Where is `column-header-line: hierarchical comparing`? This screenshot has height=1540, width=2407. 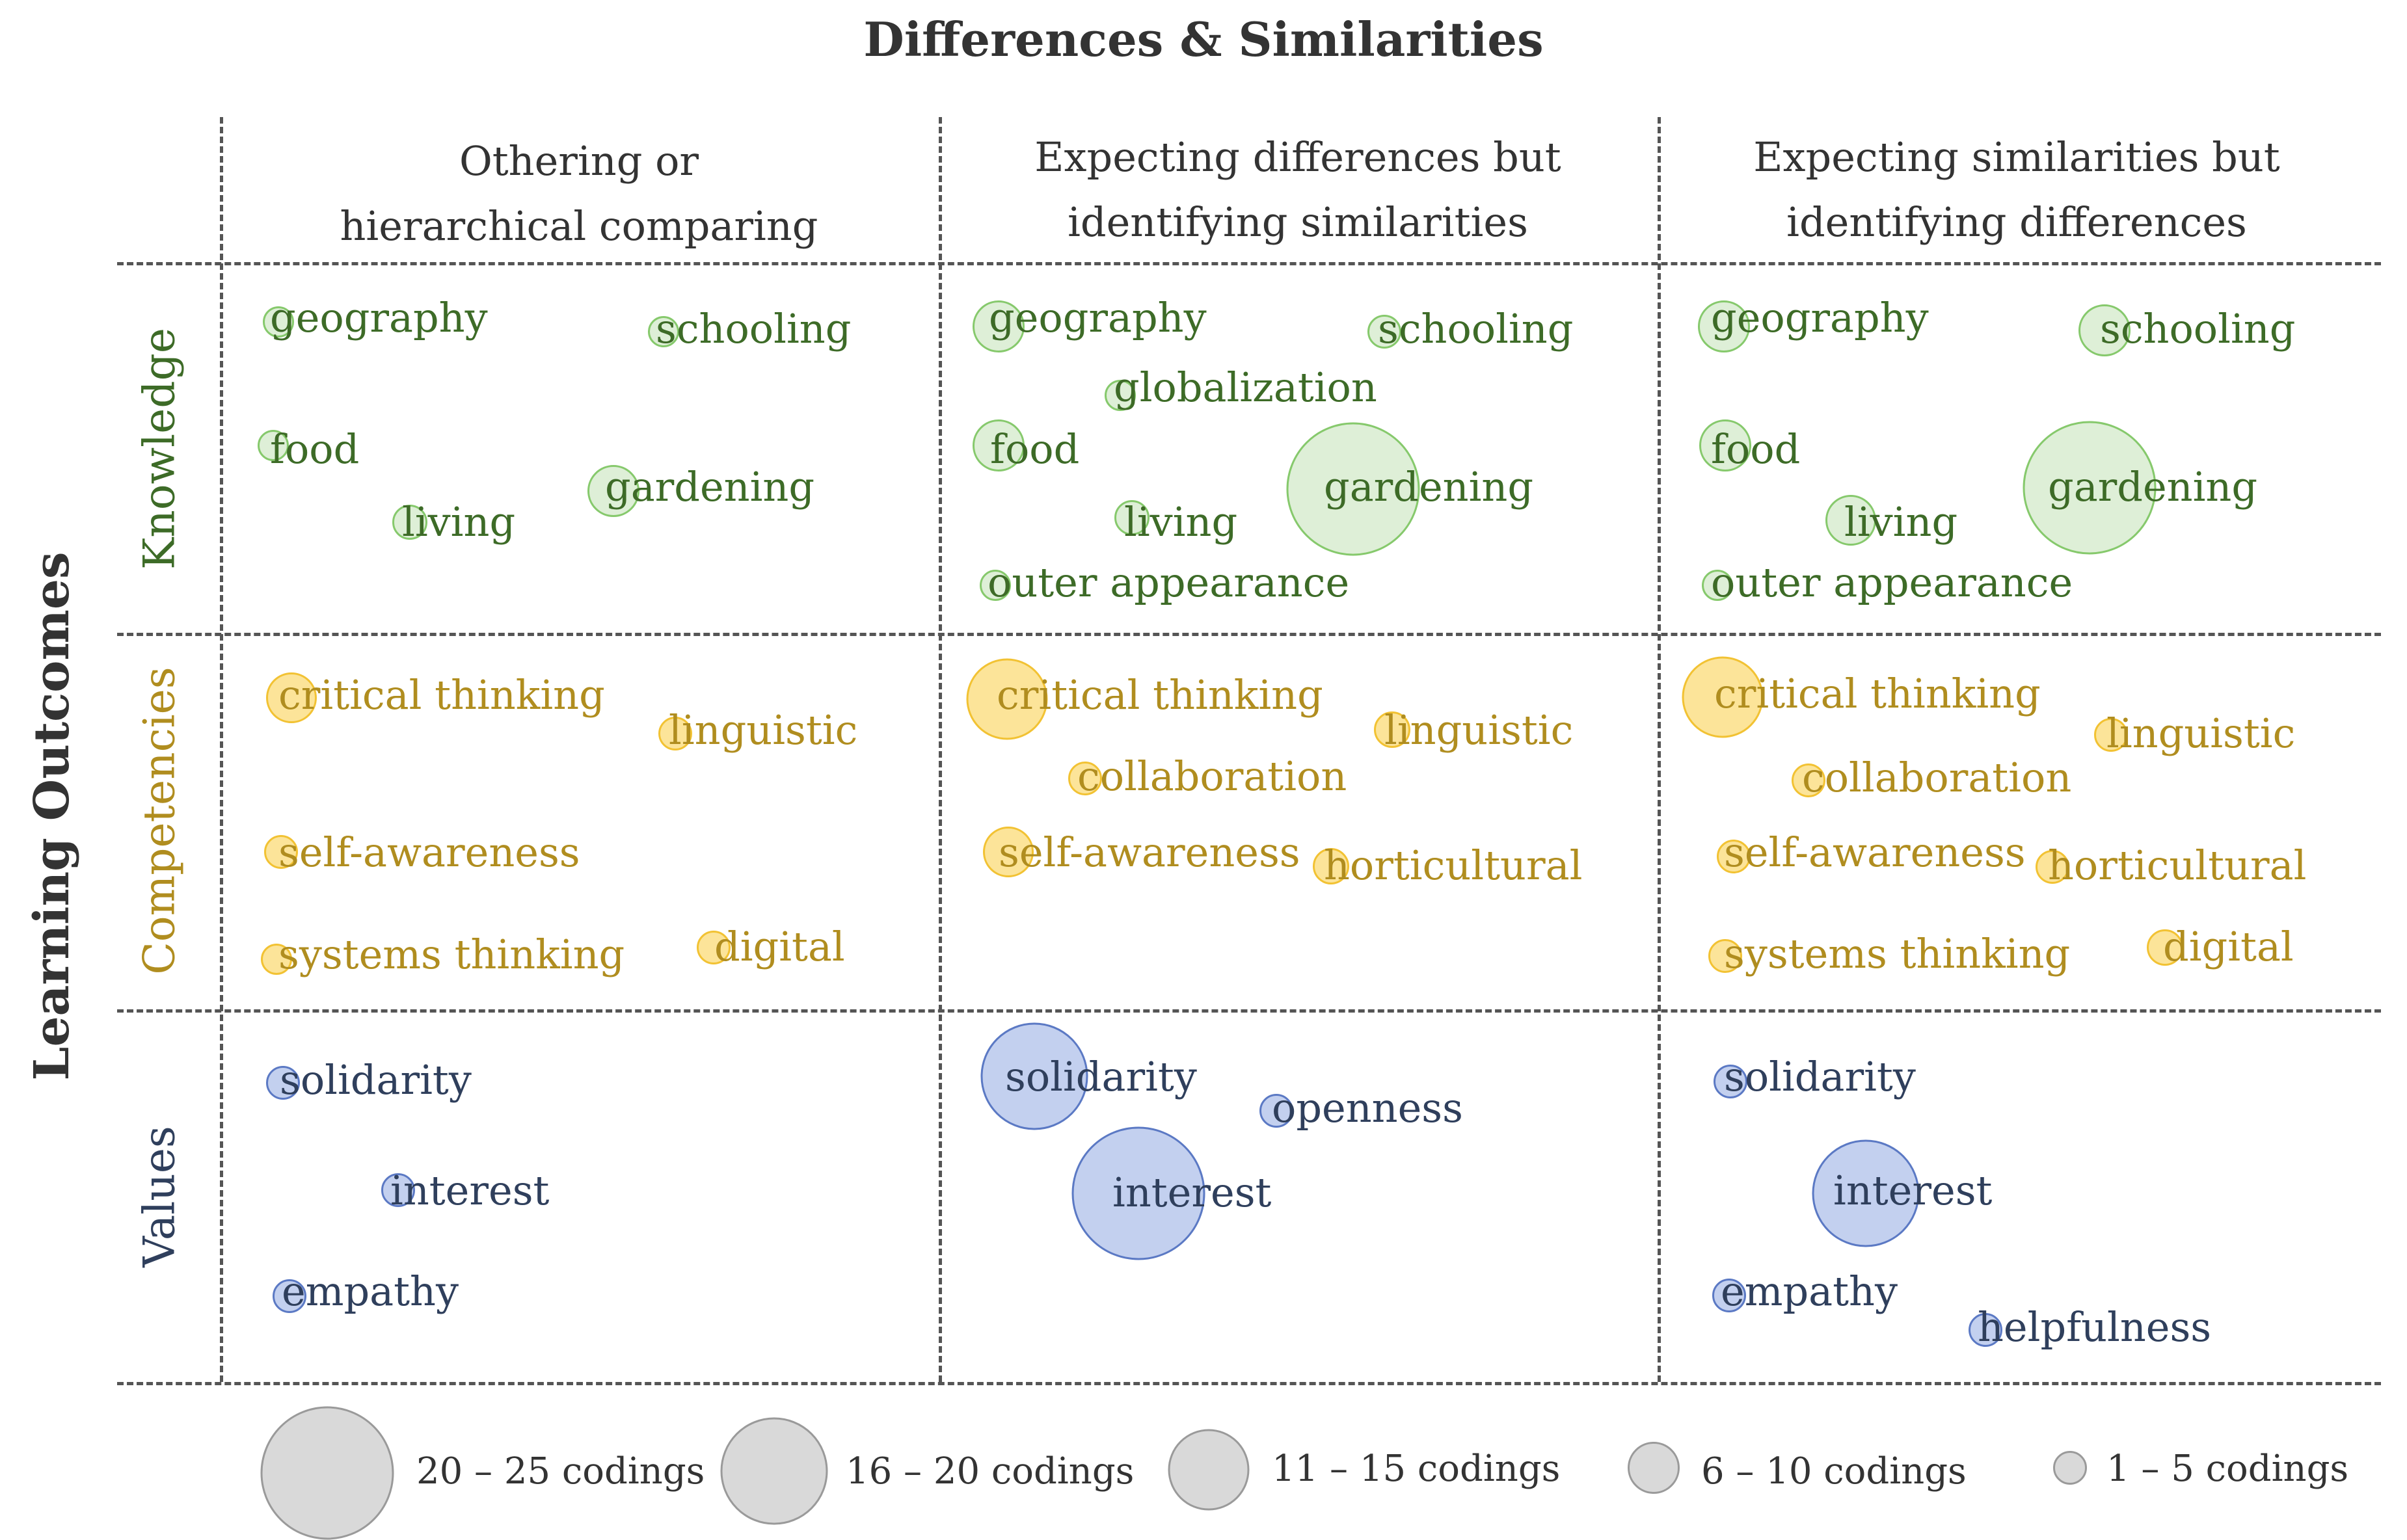 column-header-line: hierarchical comparing is located at coordinates (579, 226).